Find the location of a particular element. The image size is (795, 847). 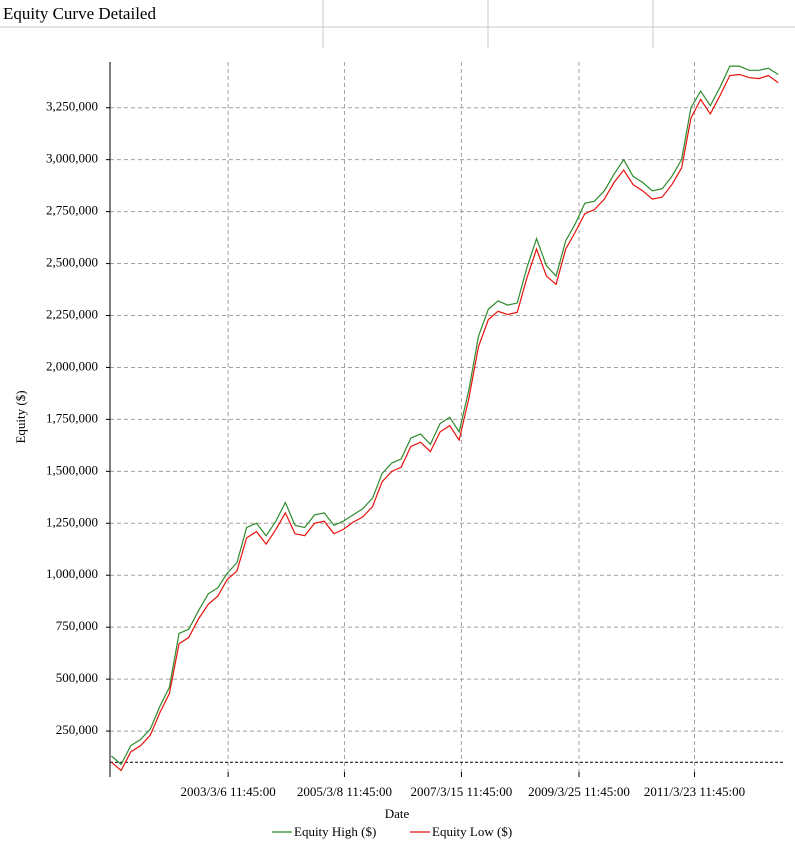

y-tick-label: 1,000,000 is located at coordinates (72, 573).